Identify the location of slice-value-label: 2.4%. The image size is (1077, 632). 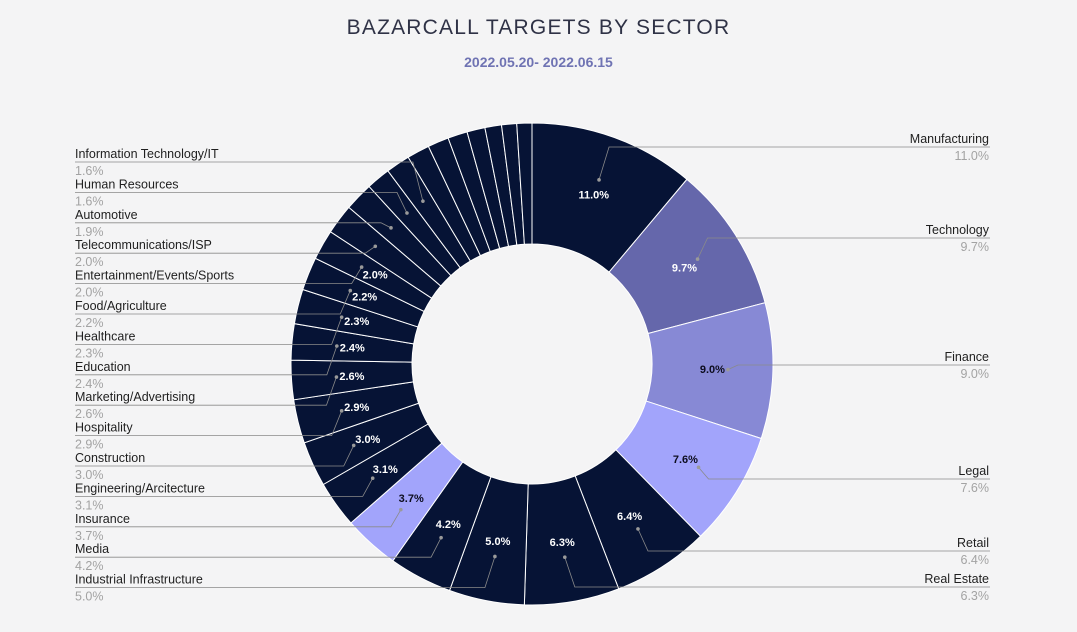
(352, 348).